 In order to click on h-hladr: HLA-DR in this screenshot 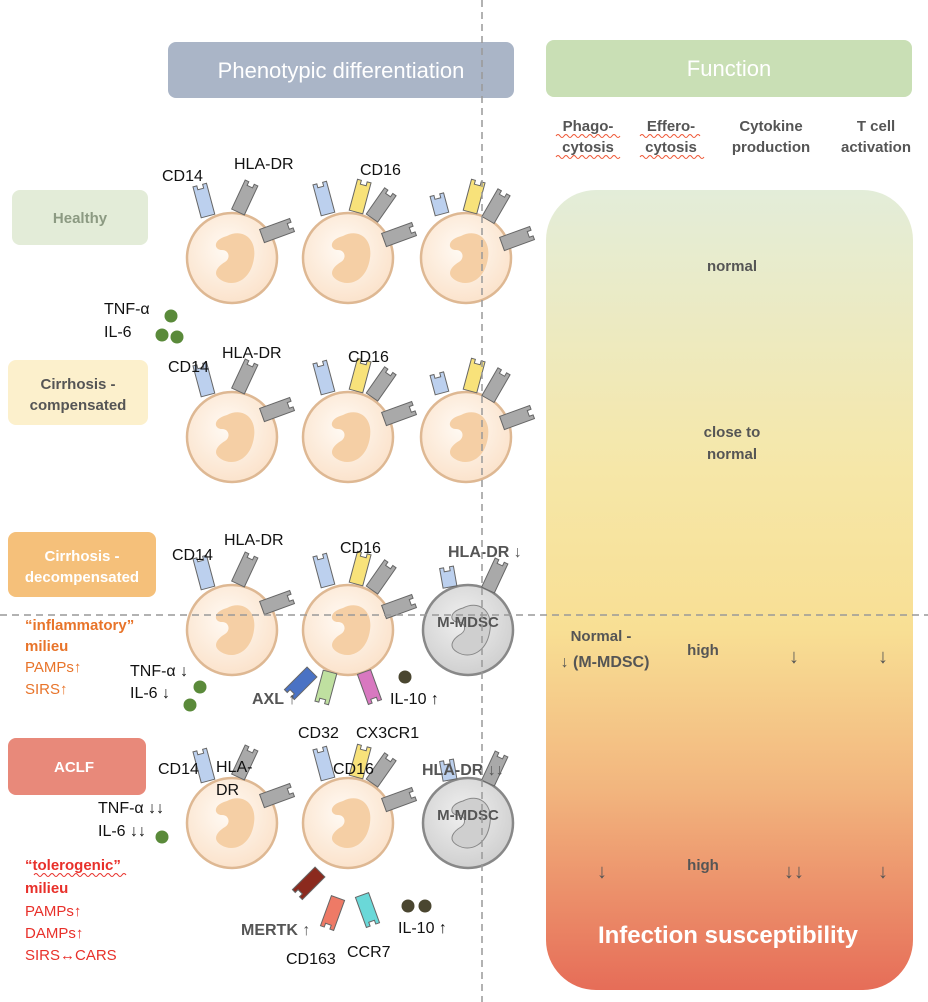, I will do `click(264, 164)`.